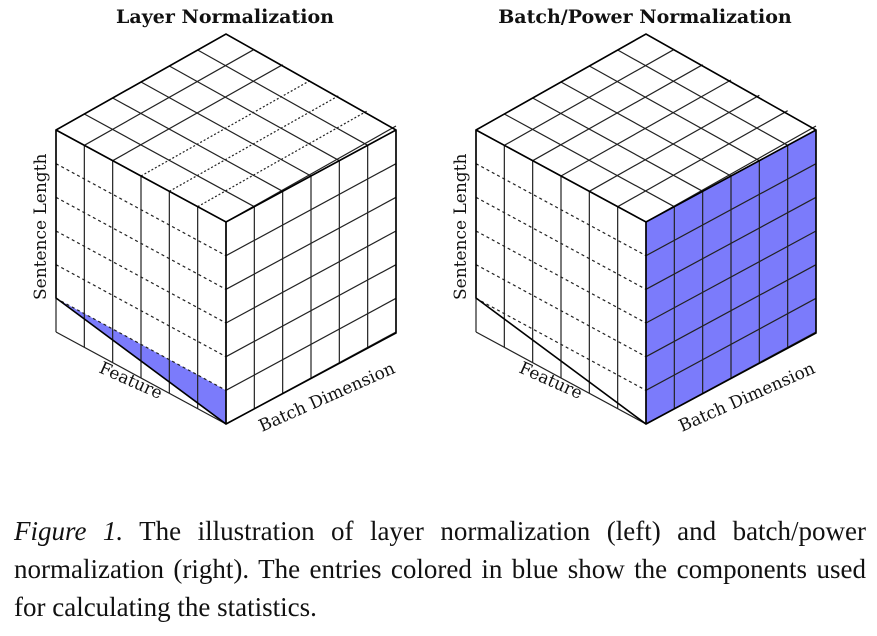 The height and width of the screenshot is (636, 877). What do you see at coordinates (645, 17) in the screenshot?
I see `diagram-title: Batch/Power Normalization` at bounding box center [645, 17].